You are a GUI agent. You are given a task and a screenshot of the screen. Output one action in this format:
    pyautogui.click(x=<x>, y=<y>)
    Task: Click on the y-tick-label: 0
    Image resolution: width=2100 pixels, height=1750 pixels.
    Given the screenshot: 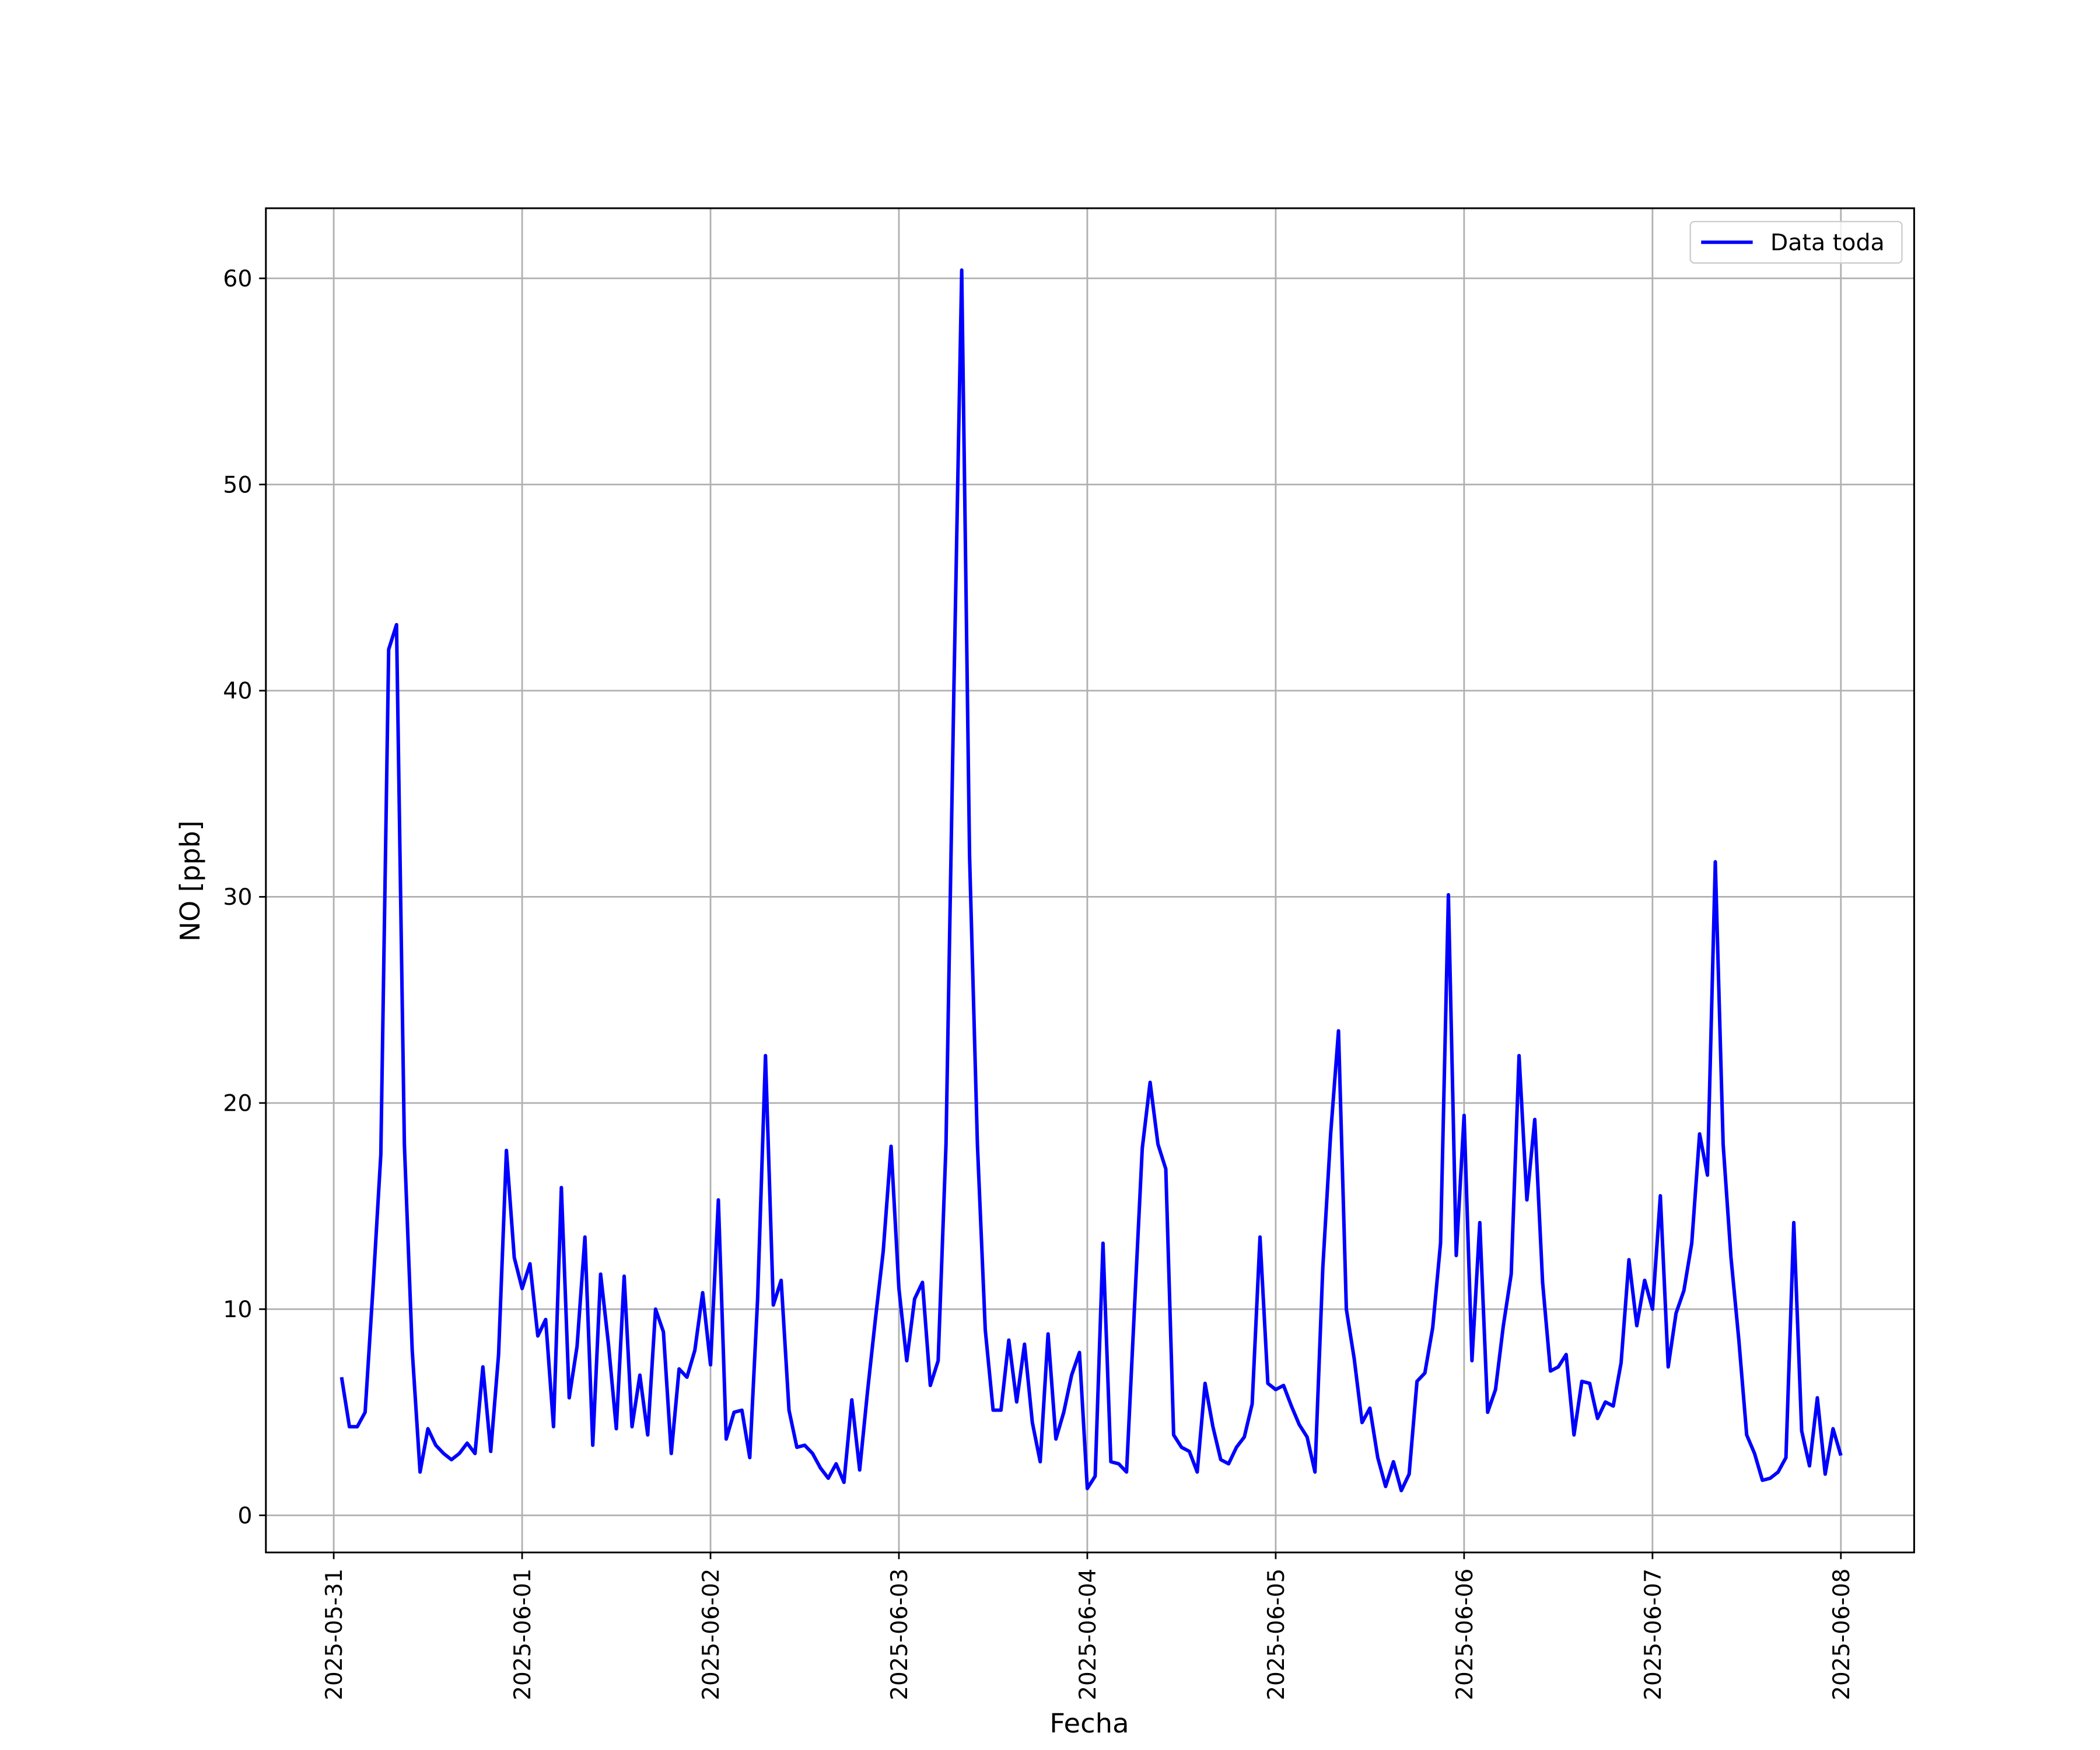 What is the action you would take?
    pyautogui.click(x=244, y=1517)
    